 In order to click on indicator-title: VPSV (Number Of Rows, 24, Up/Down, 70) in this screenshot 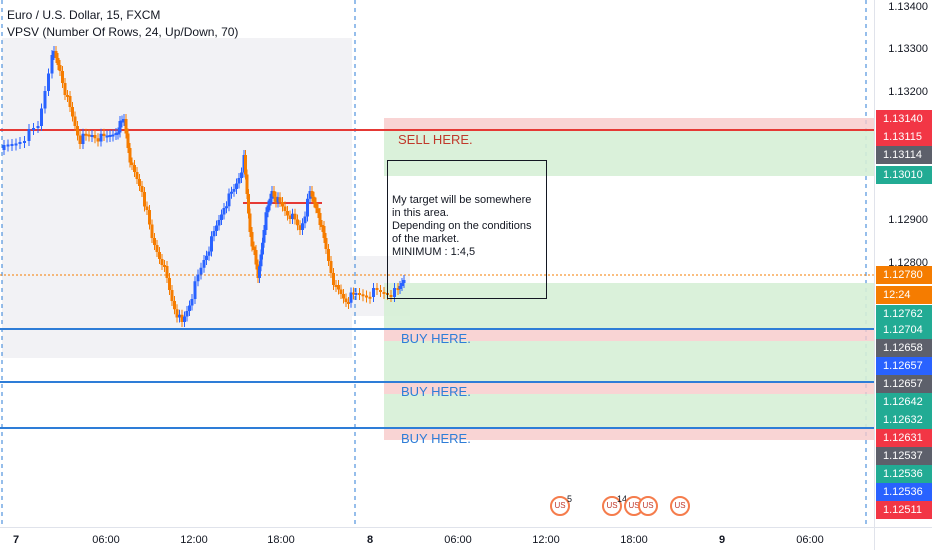, I will do `click(123, 32)`.